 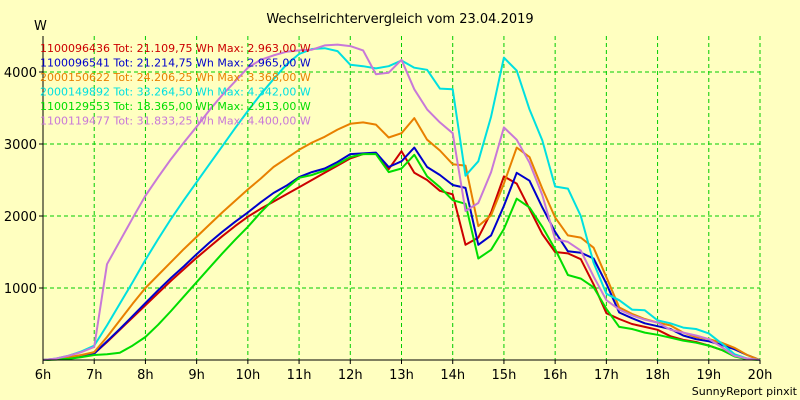 What do you see at coordinates (20, 73) in the screenshot?
I see `y-tick-label: 4000` at bounding box center [20, 73].